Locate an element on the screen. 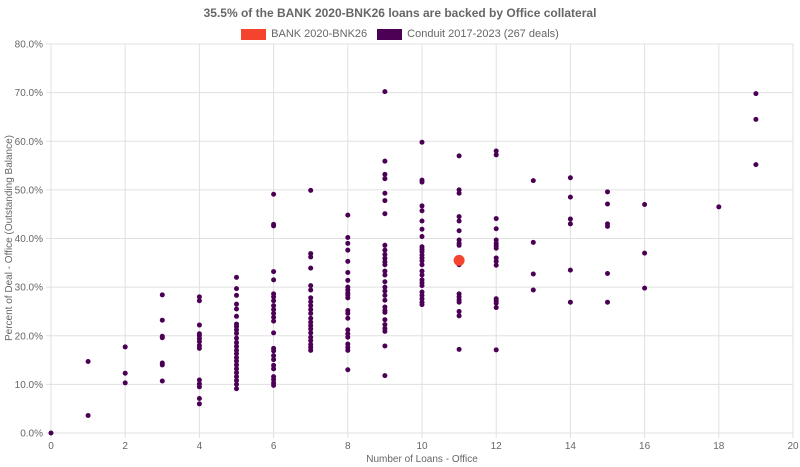 This screenshot has height=467, width=800. legend-item-bank: BANK 2020-BNK26 is located at coordinates (304, 34).